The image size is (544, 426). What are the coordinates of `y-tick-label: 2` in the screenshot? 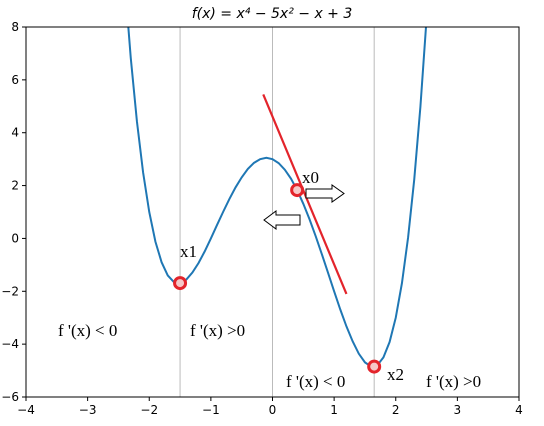 It's located at (15, 186).